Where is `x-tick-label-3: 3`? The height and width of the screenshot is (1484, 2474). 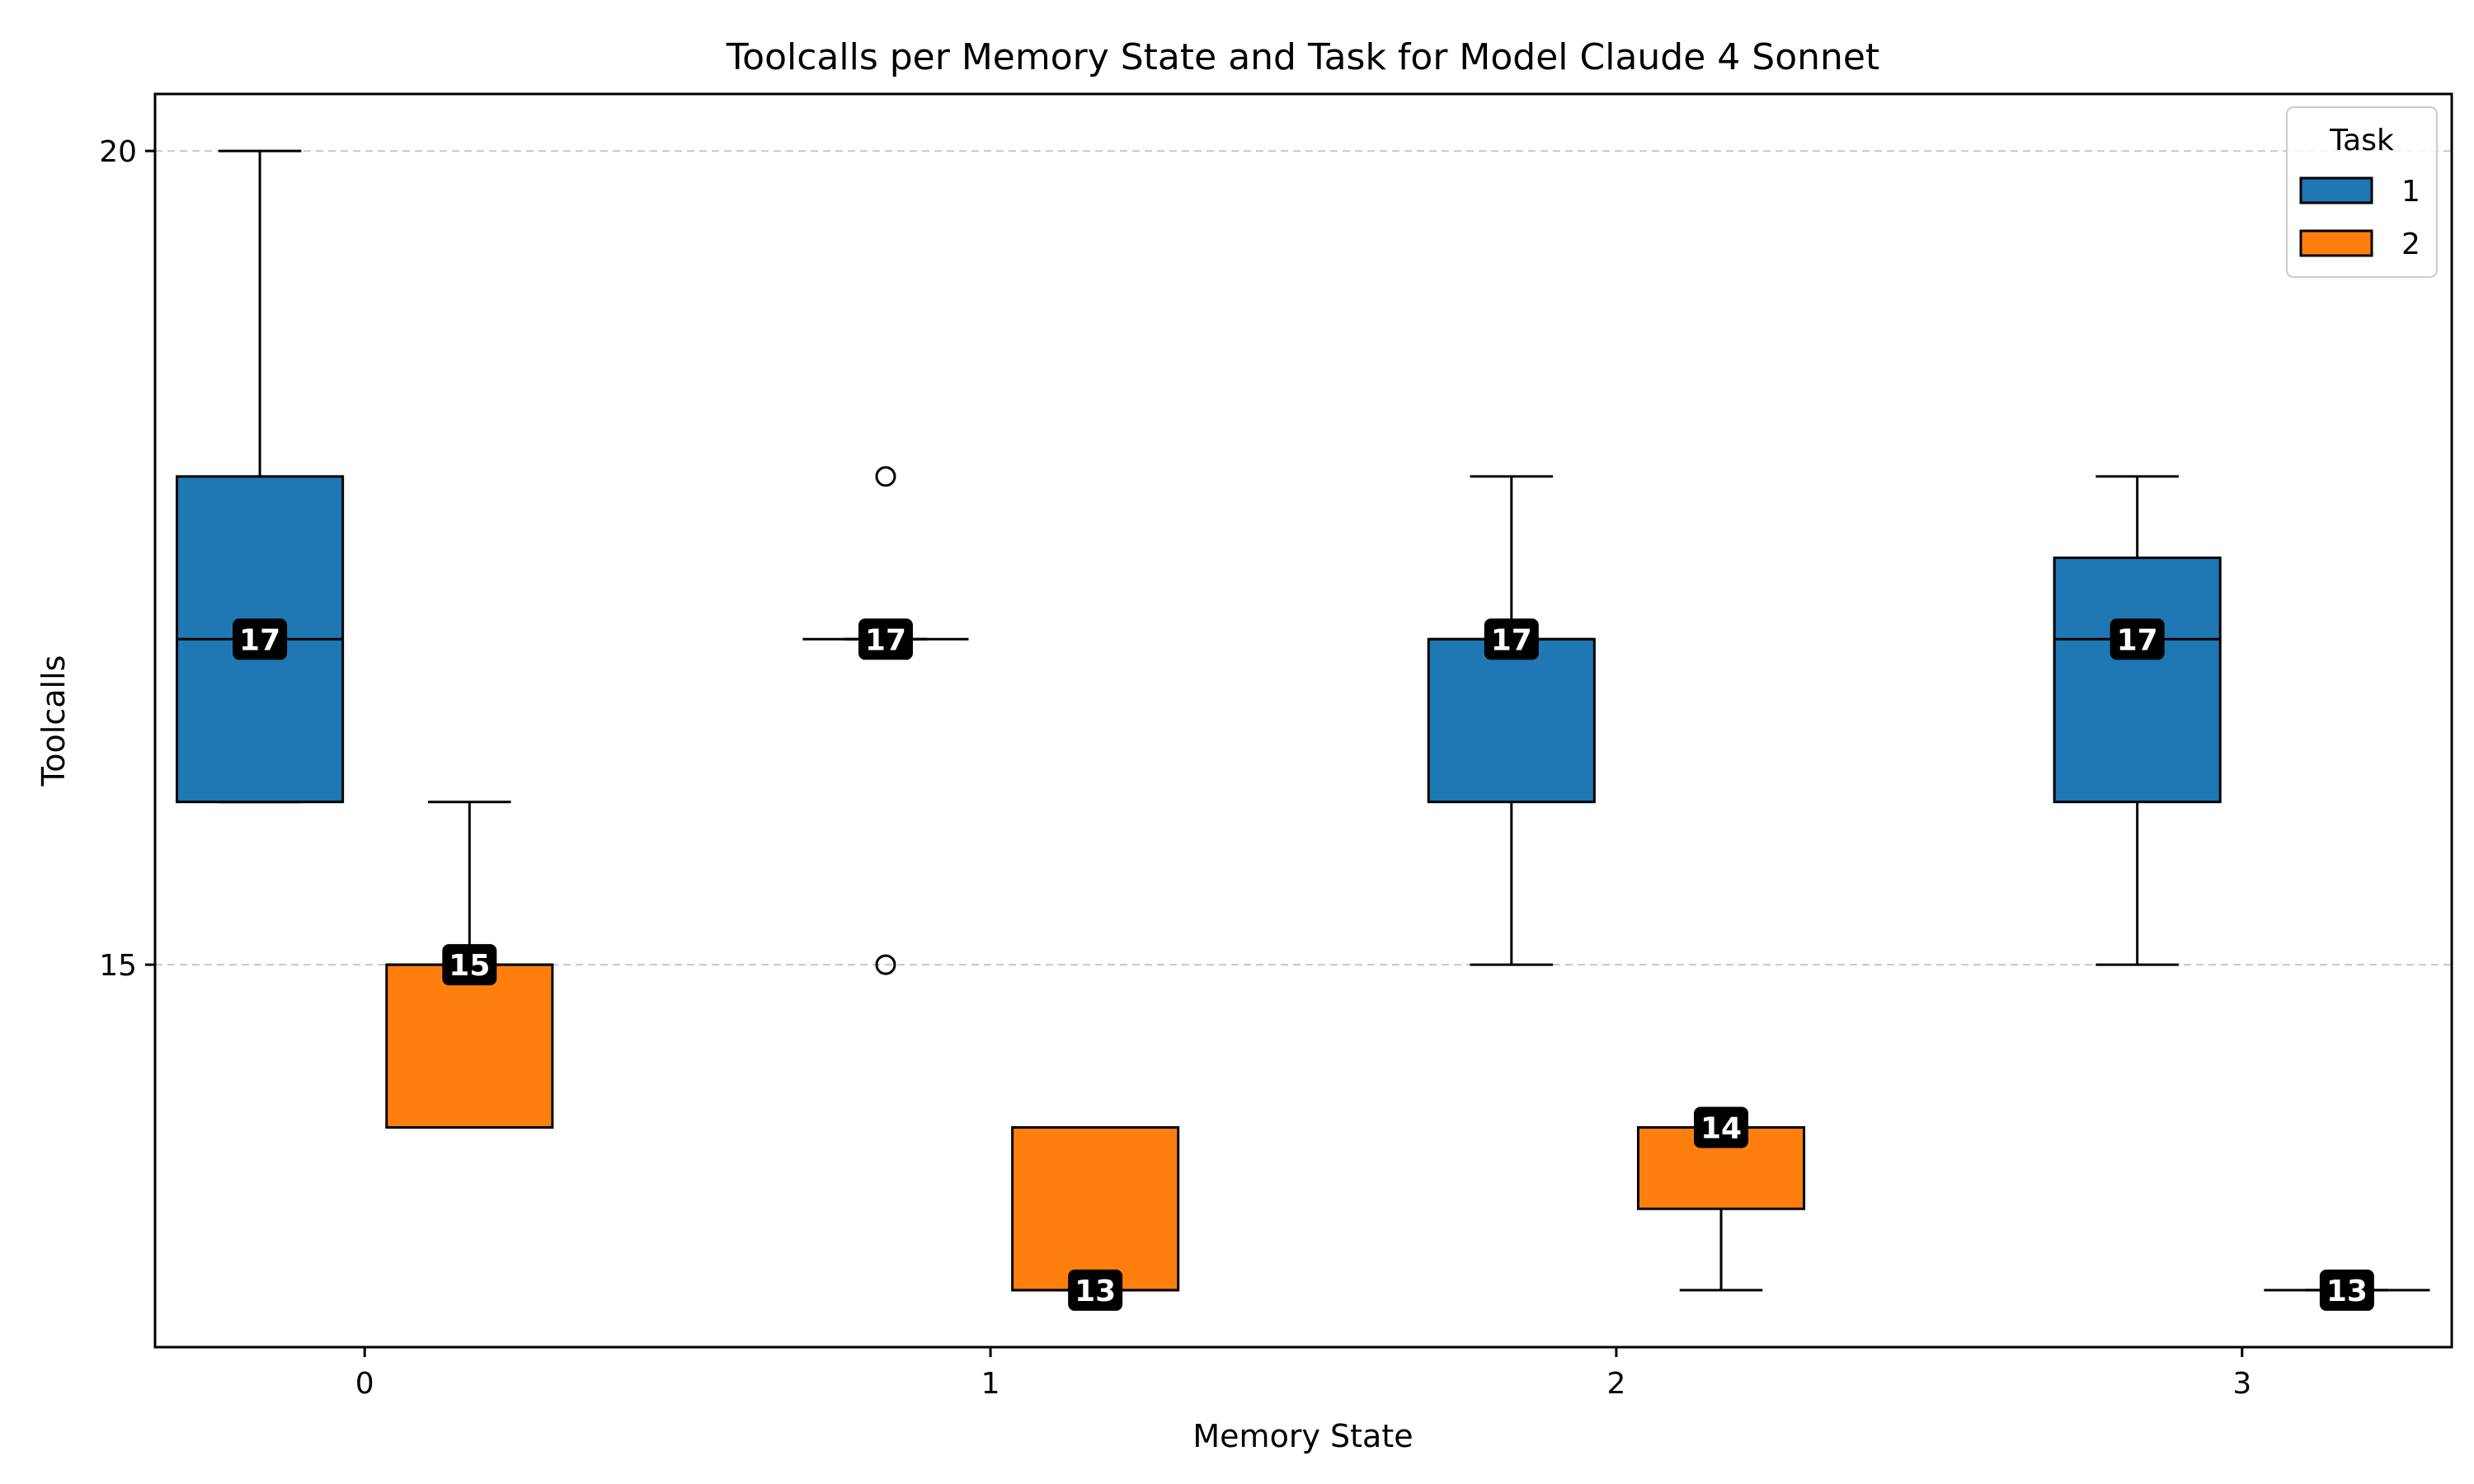
x-tick-label-3: 3 is located at coordinates (2241, 1384).